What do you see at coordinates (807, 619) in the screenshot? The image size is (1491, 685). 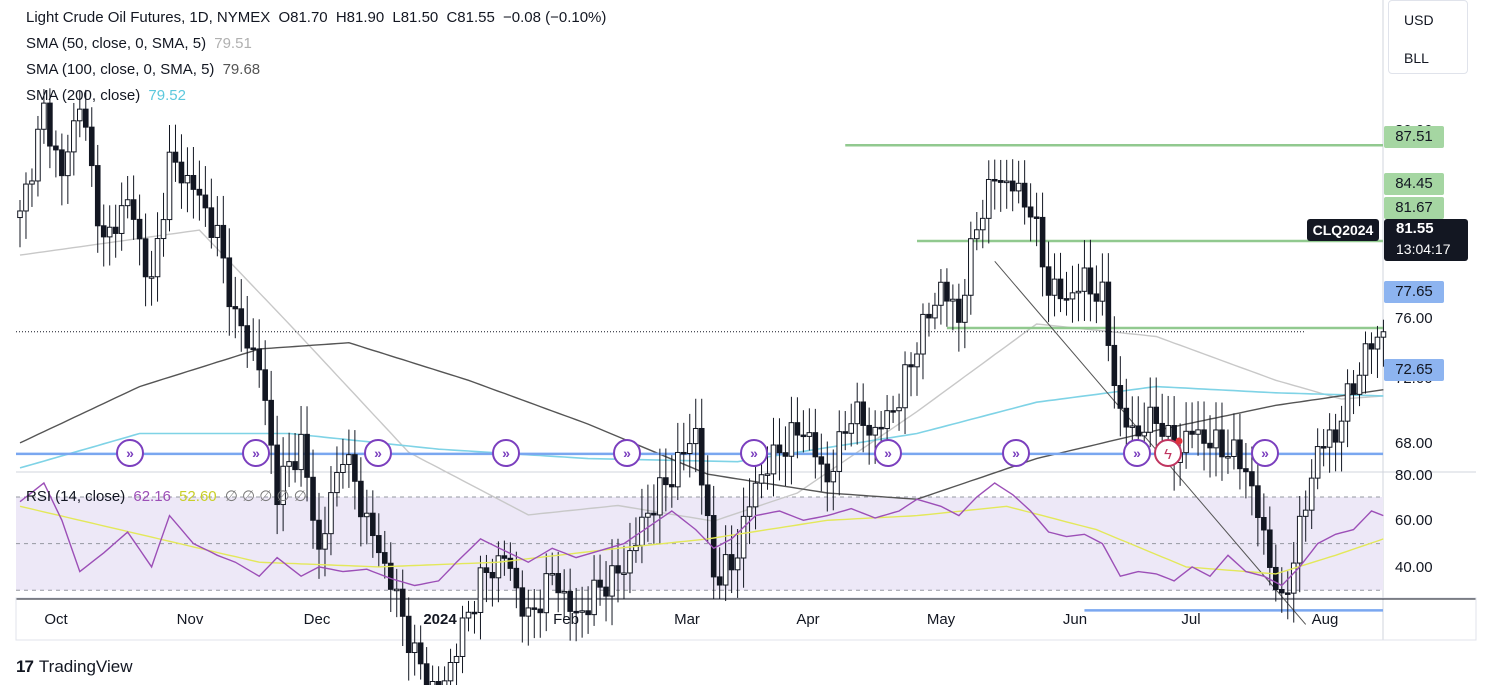 I see `time-axis-label: Apr` at bounding box center [807, 619].